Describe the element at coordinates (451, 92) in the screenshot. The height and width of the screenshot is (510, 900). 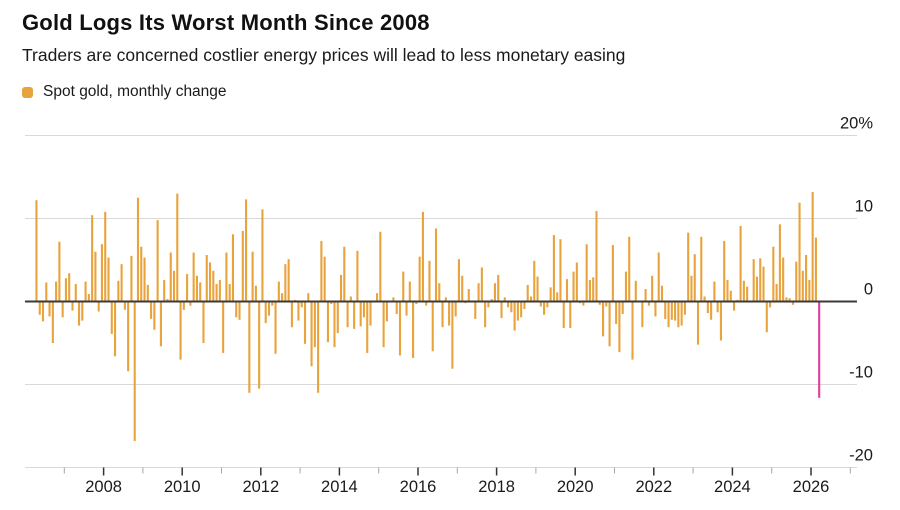
I see `legend: Spot gold, monthly change` at that location.